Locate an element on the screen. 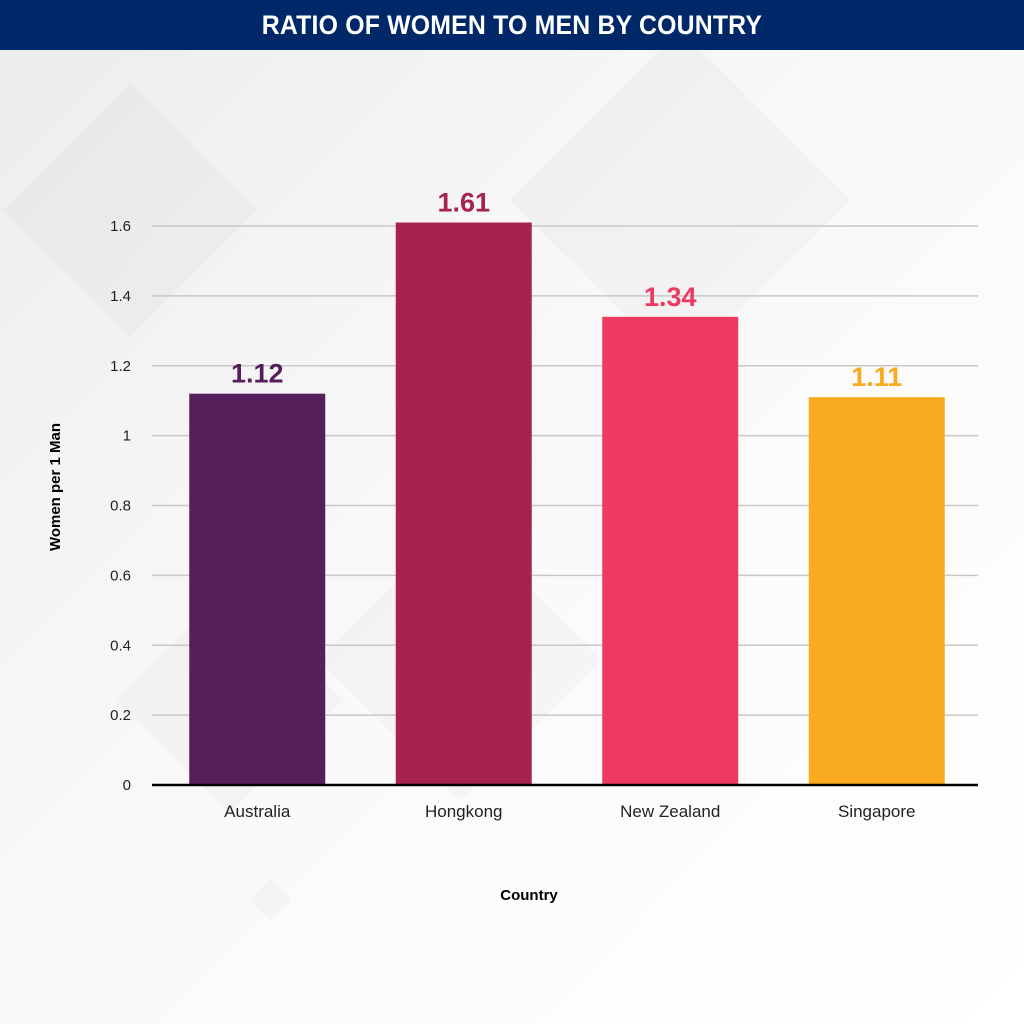  y-axis-ticks: 0 0.2 0.4 0.6 0.8 1 1.2 1.4 1.6 is located at coordinates (120, 506).